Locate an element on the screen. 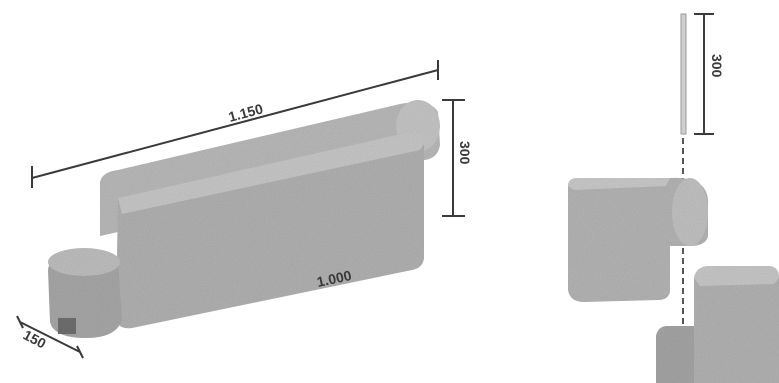  dimension-300-right is located at coordinates (704, 74).